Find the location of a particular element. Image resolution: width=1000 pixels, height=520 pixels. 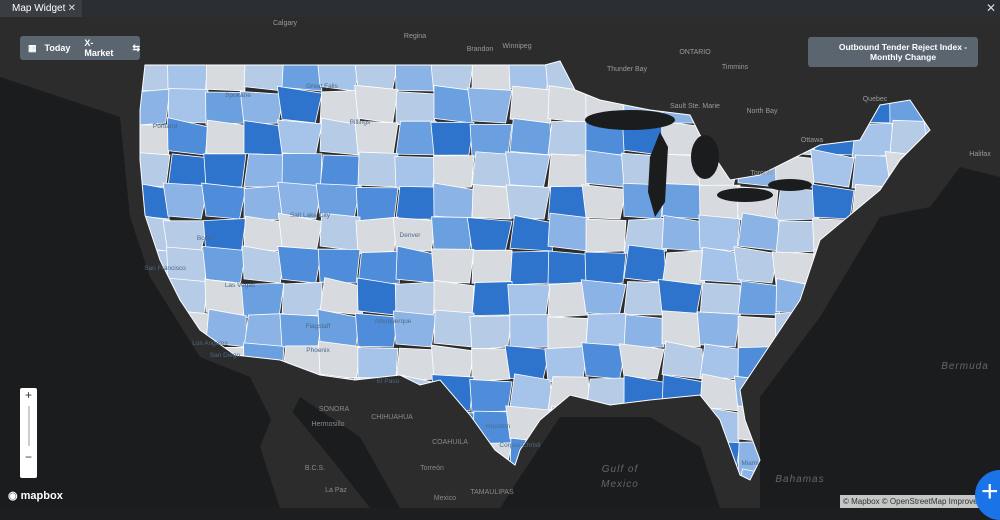

place-label: Billings is located at coordinates (360, 122).